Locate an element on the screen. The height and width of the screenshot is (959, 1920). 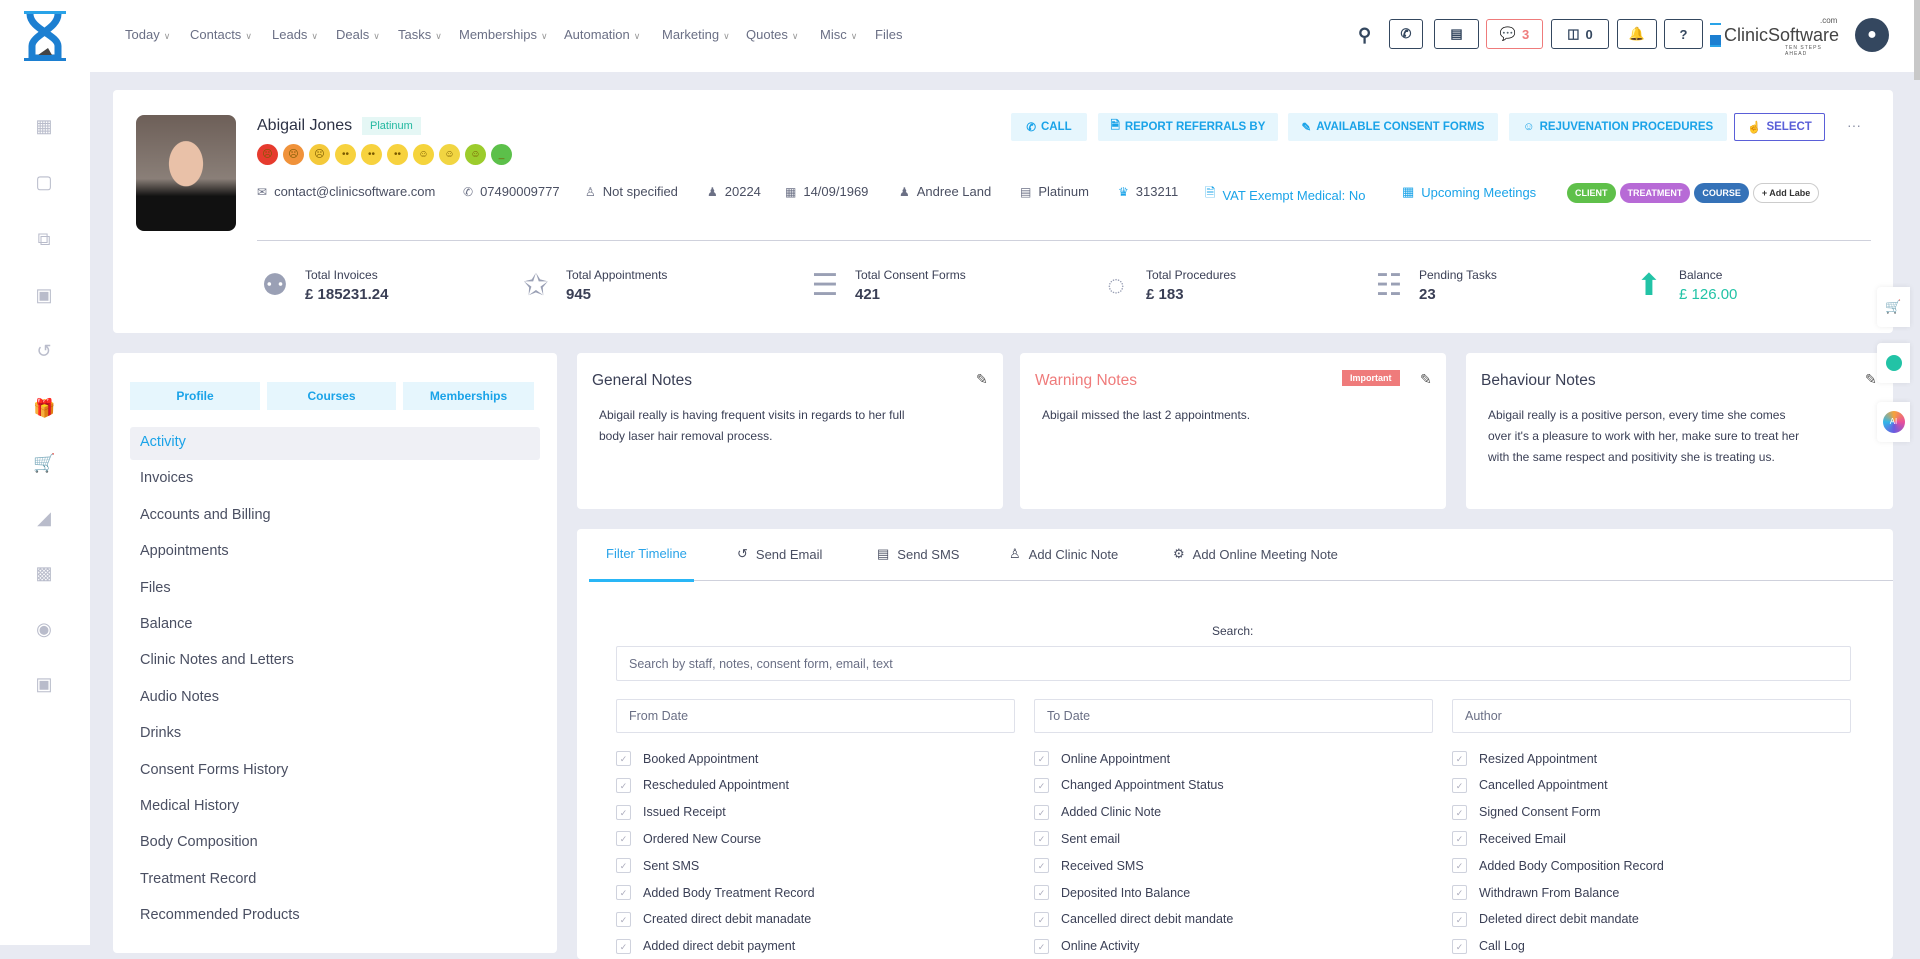
menu-item-recommended-products: Recommended Products is located at coordinates (220, 915).